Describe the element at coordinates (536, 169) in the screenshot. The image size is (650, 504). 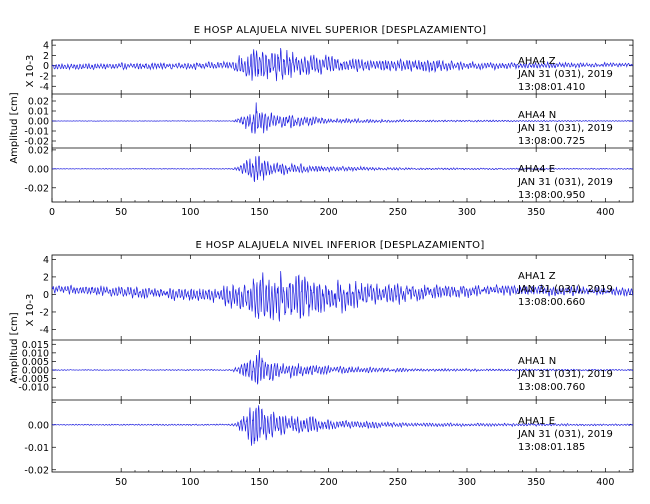
I see `station-label: AHA4 E` at that location.